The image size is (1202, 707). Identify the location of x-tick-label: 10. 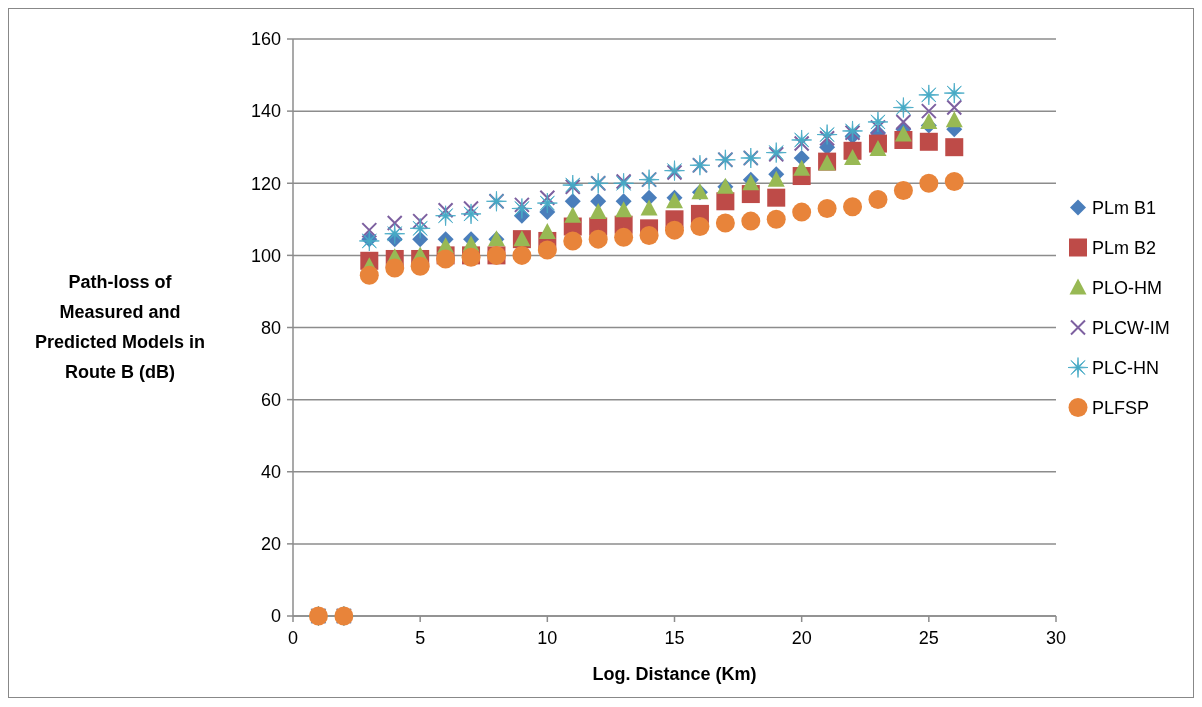
(547, 638).